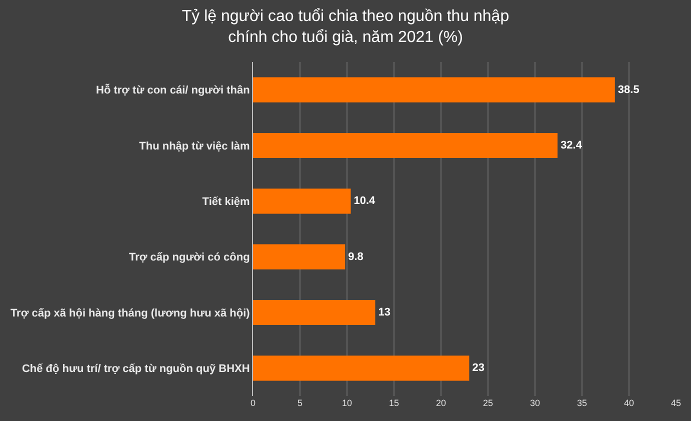 This screenshot has height=421, width=691. I want to click on x-tick-label: 30, so click(535, 403).